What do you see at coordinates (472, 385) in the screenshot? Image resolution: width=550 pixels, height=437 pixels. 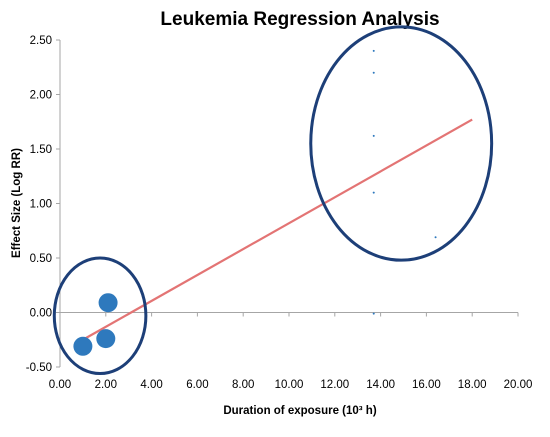 I see `x-tick-label: 18.00` at bounding box center [472, 385].